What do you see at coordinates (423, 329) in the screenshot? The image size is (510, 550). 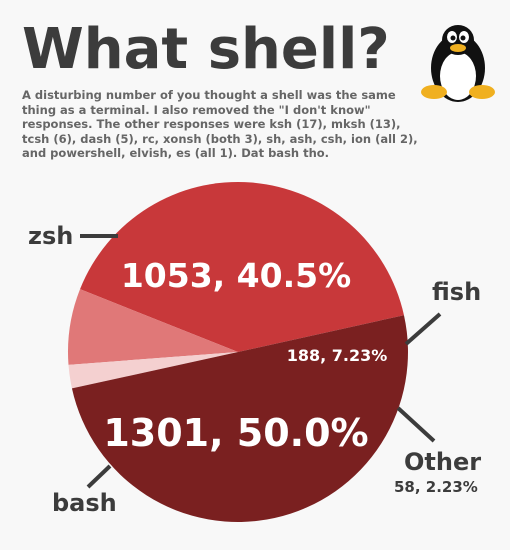 I see `fish-leader-line` at bounding box center [423, 329].